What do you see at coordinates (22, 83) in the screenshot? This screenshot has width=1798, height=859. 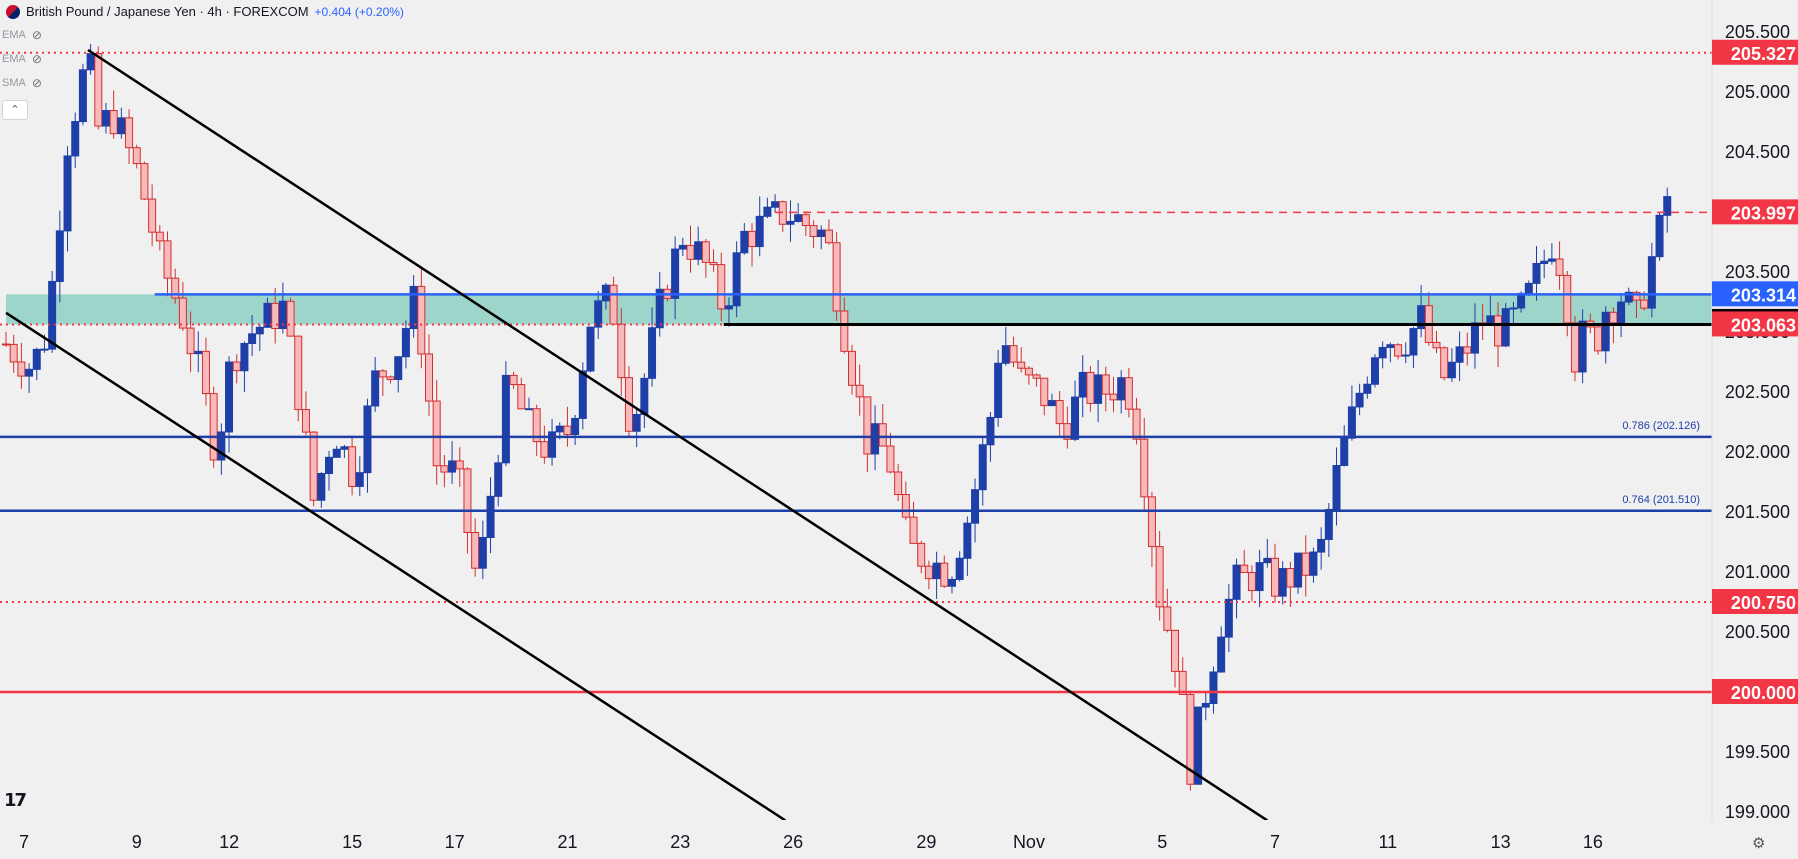 I see `indicator-sma: SMA ⊘` at bounding box center [22, 83].